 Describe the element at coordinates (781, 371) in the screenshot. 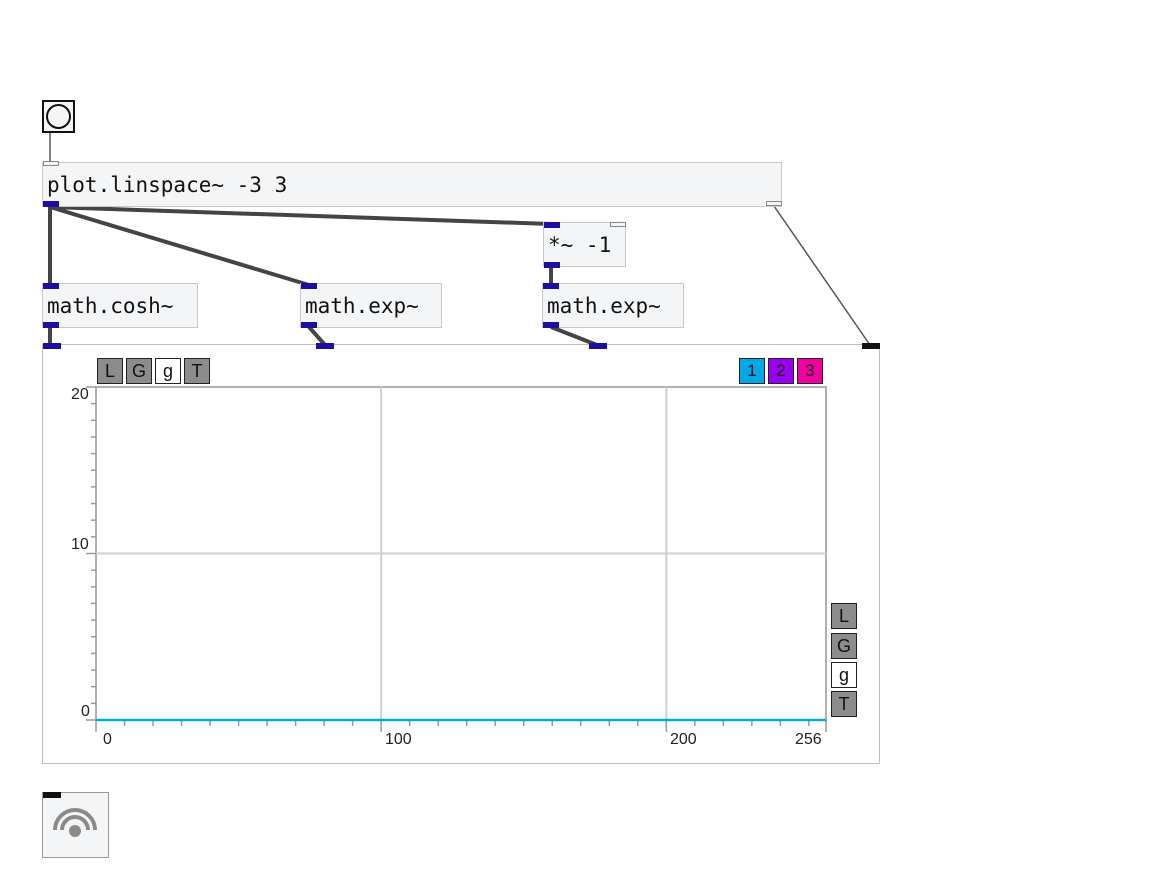

I see `series-button-2: 2` at that location.